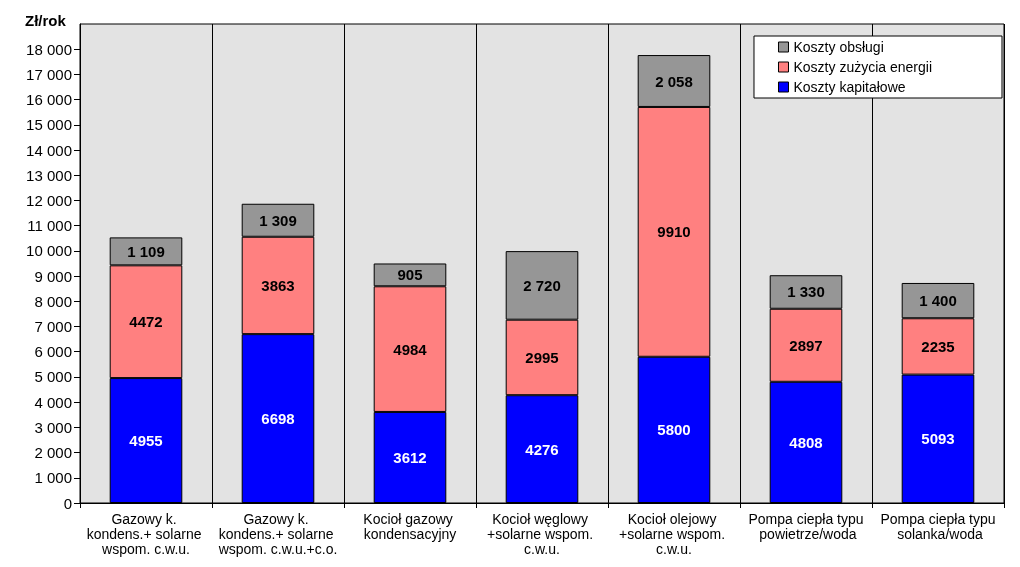 Image resolution: width=1020 pixels, height=567 pixels. I want to click on x-tick-label: Pompa ciepła typu powietrze/woda, so click(806, 526).